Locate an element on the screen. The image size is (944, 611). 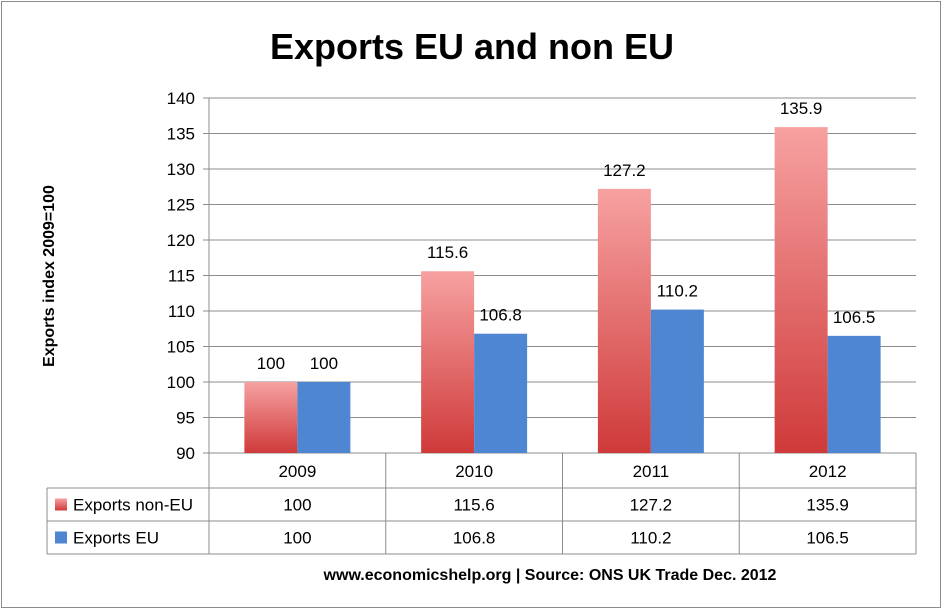
y-axis-ticks: 90 95 100 105 110 115 120 125 130 135 140 is located at coordinates (181, 276).